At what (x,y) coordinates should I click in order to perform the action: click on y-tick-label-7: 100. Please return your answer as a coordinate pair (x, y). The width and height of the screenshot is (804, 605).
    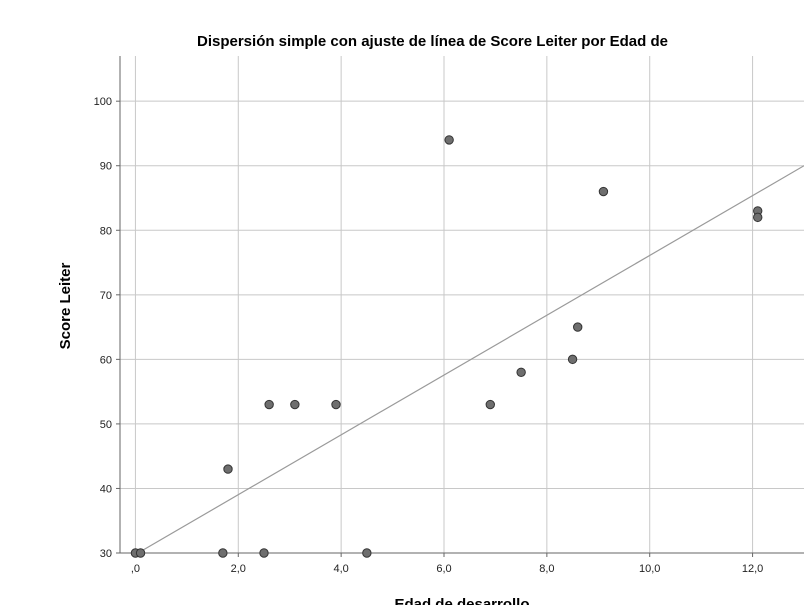
    Looking at the image, I should click on (103, 102).